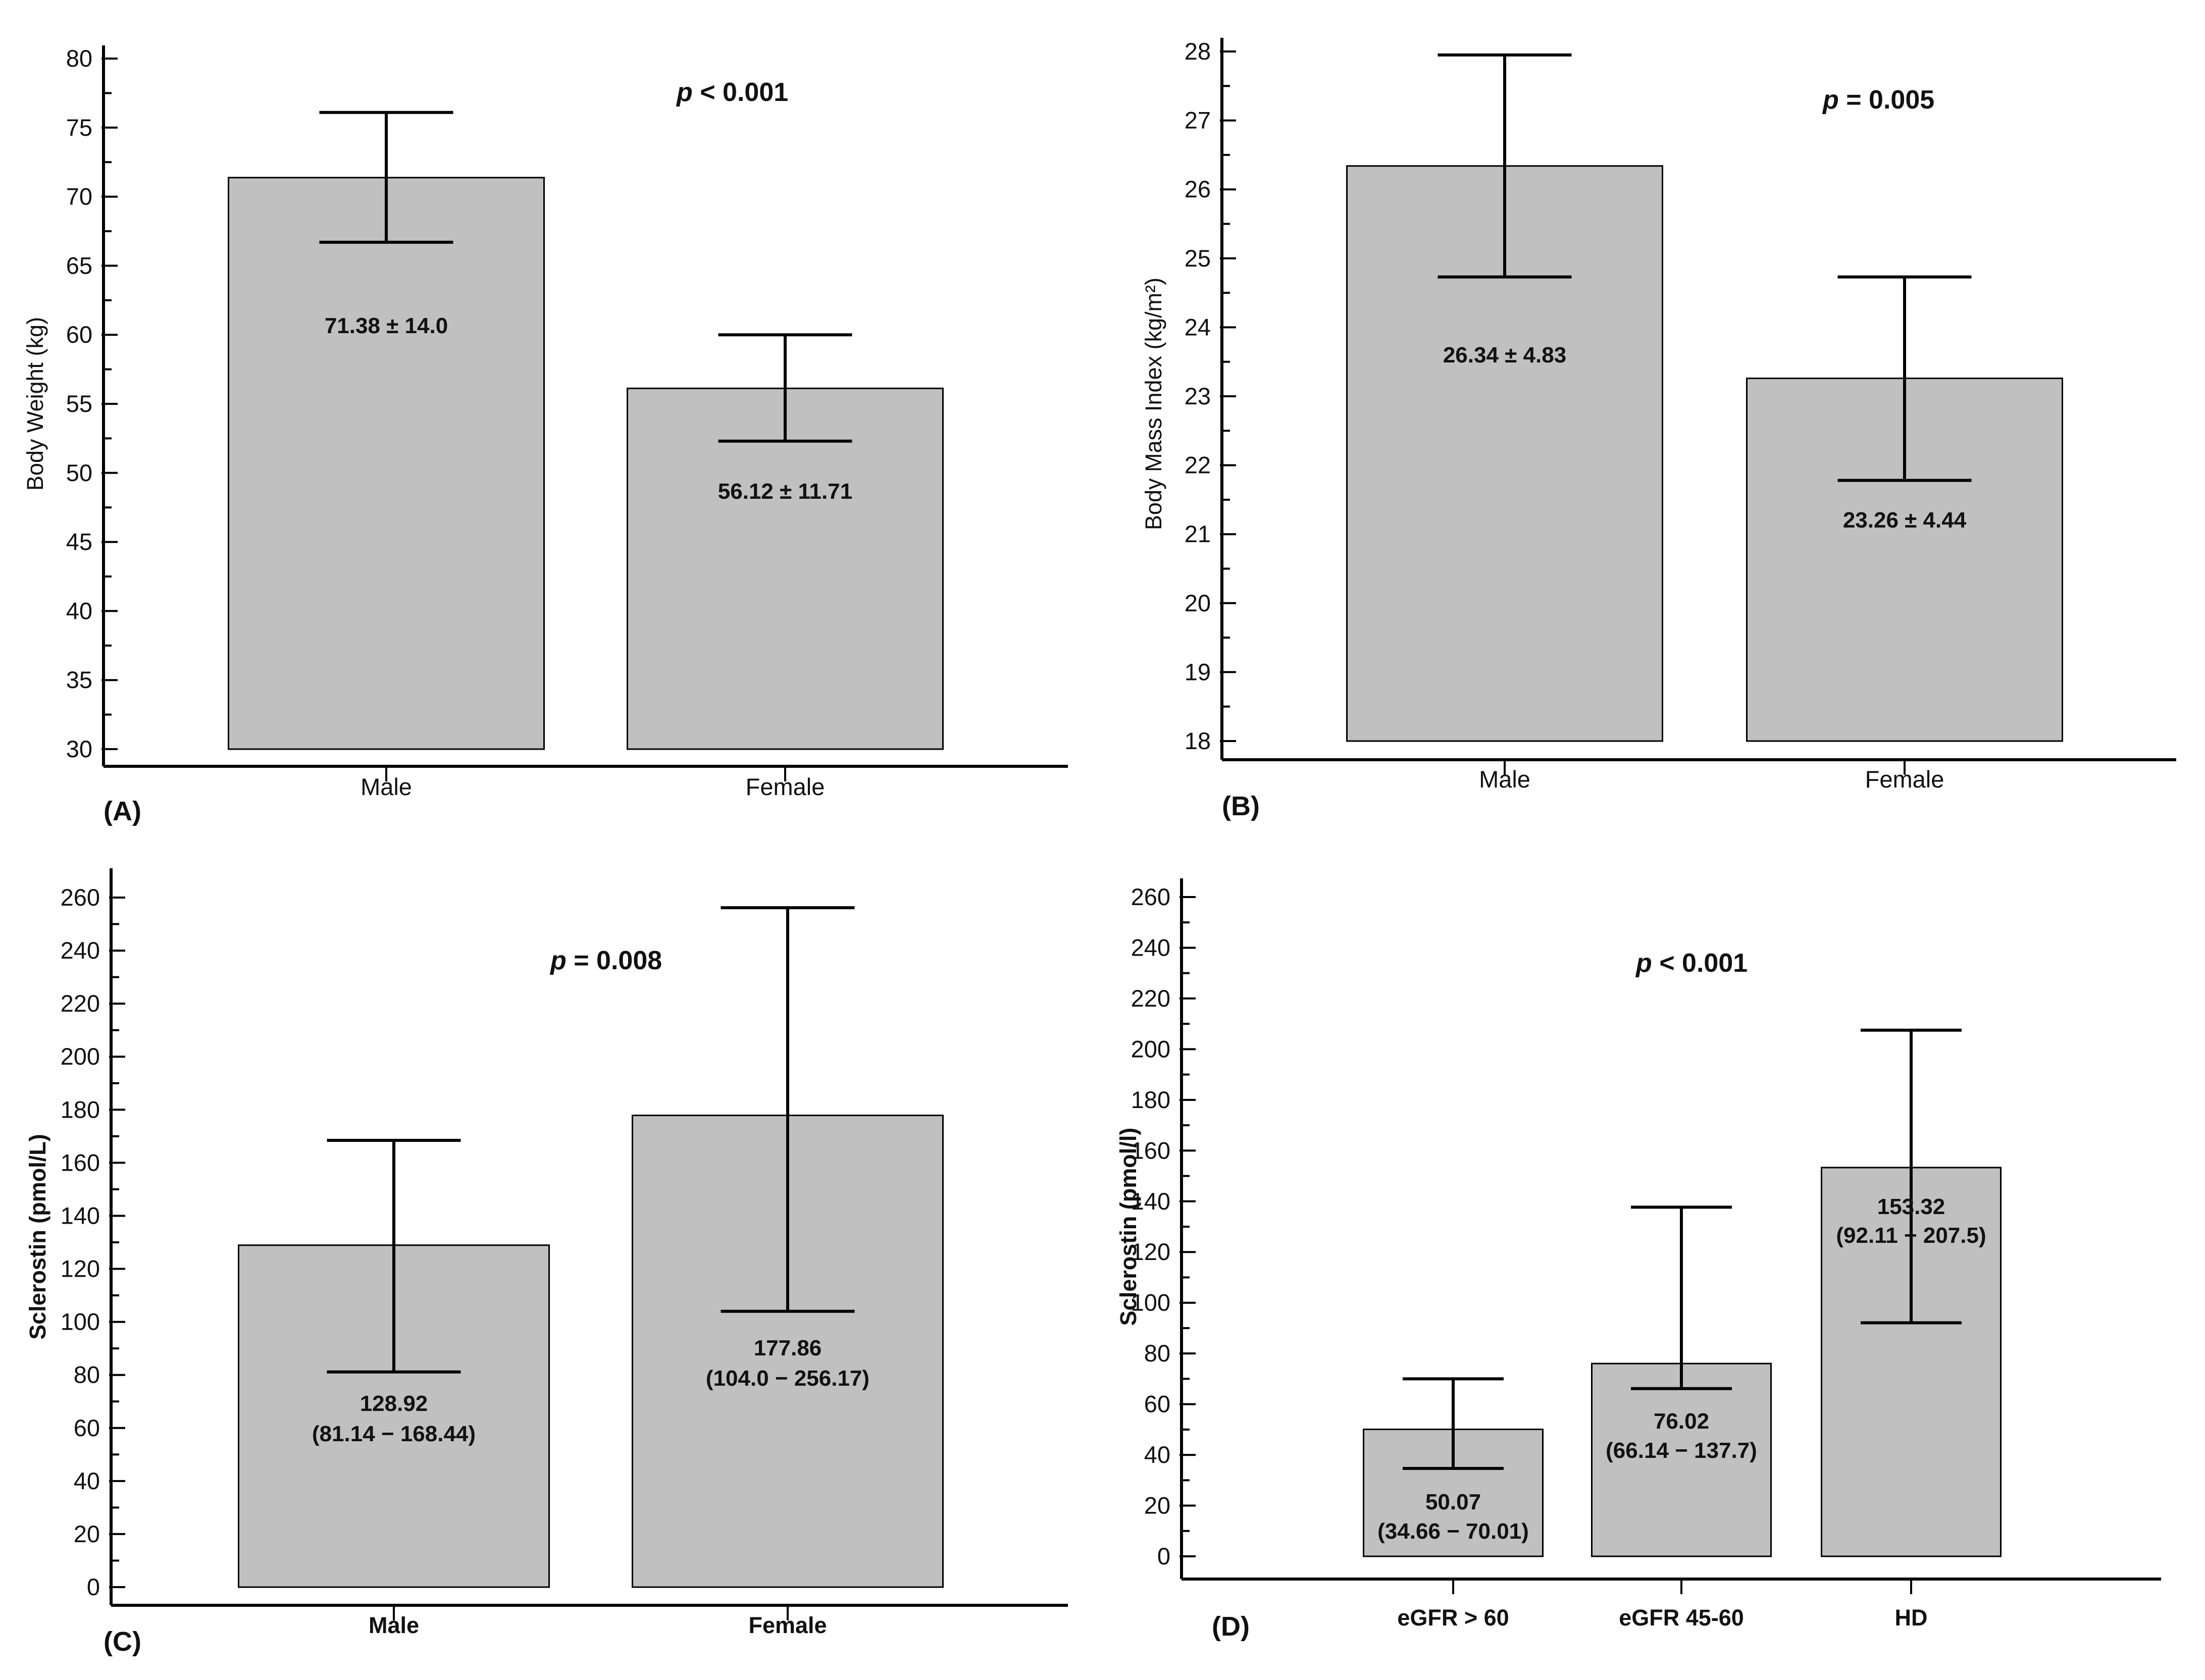 This screenshot has width=2205, height=1680. Describe the element at coordinates (1241, 806) in the screenshot. I see `panel-label: (B)` at that location.